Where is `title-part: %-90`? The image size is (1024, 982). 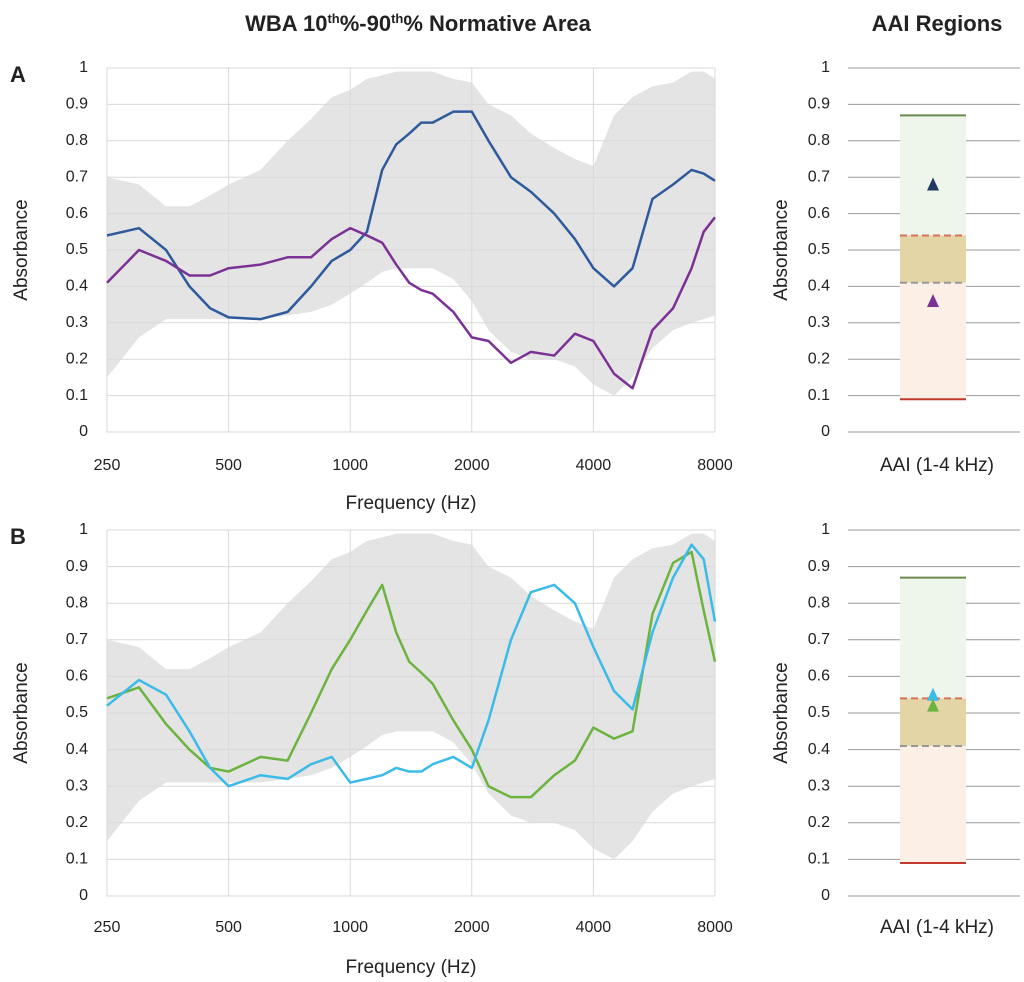
title-part: %-90 is located at coordinates (365, 23).